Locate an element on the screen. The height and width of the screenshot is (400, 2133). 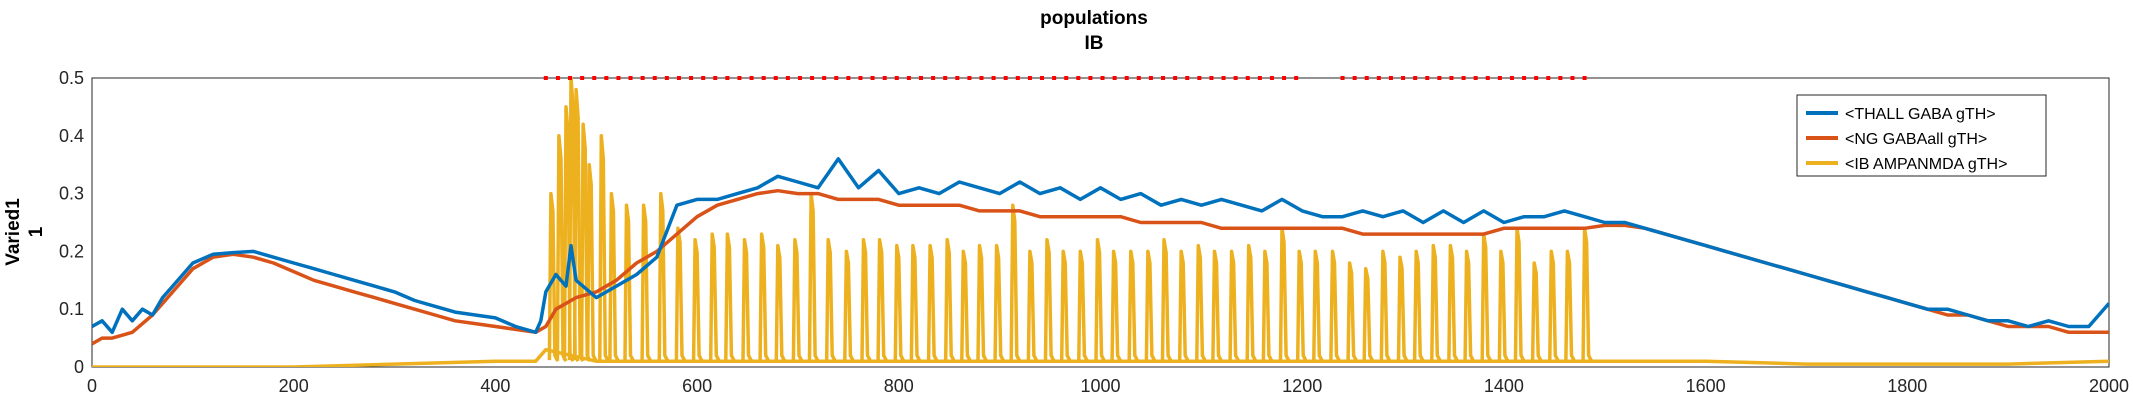
x-tick-label: 1400 is located at coordinates (1504, 386).